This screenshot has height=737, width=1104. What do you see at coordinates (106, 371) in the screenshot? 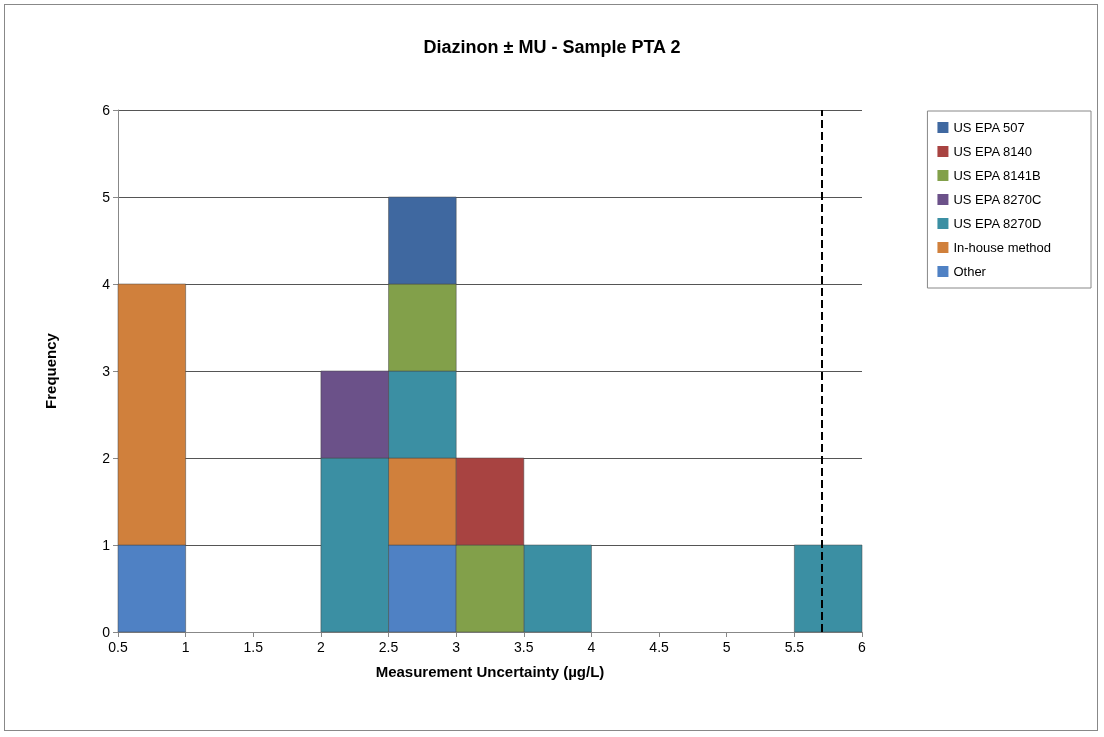
I see `y-tick-label: 3` at bounding box center [106, 371].